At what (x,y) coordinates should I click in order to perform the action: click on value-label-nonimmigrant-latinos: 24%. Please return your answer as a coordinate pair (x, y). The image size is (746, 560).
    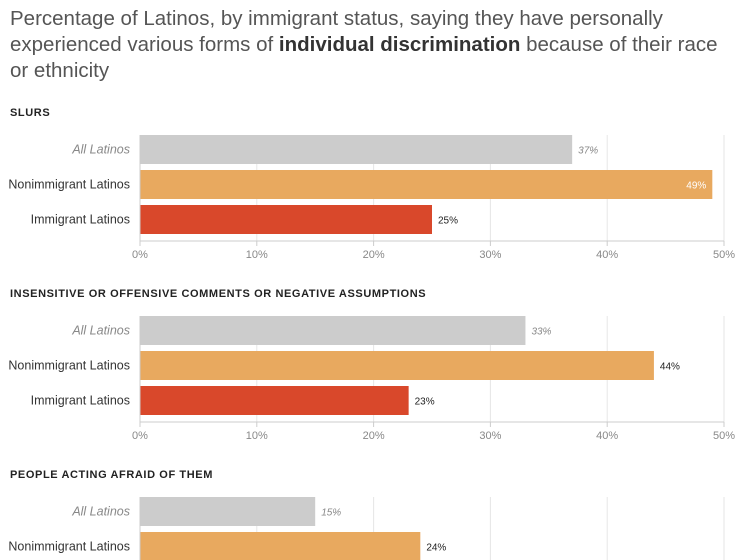
    Looking at the image, I should click on (436, 548).